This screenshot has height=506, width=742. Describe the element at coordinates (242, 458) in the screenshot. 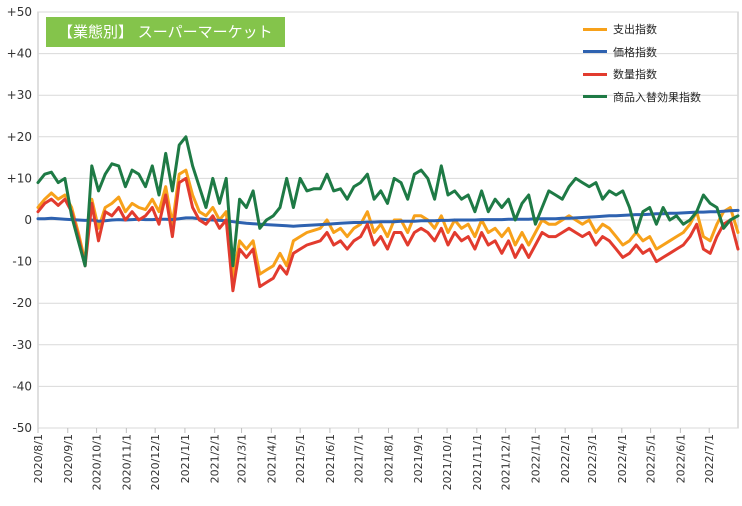

I see `x-tick-label: 2021/3/1` at that location.